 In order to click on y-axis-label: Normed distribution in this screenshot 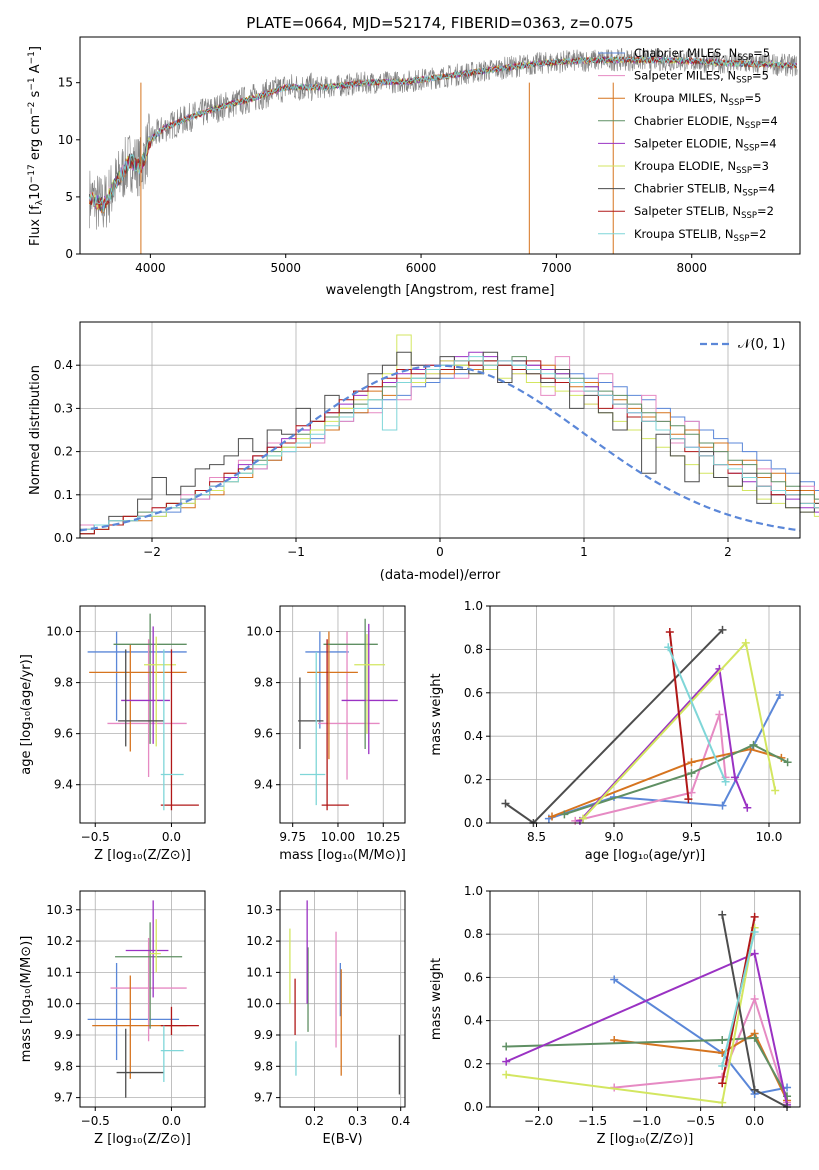, I will do `click(35, 430)`.